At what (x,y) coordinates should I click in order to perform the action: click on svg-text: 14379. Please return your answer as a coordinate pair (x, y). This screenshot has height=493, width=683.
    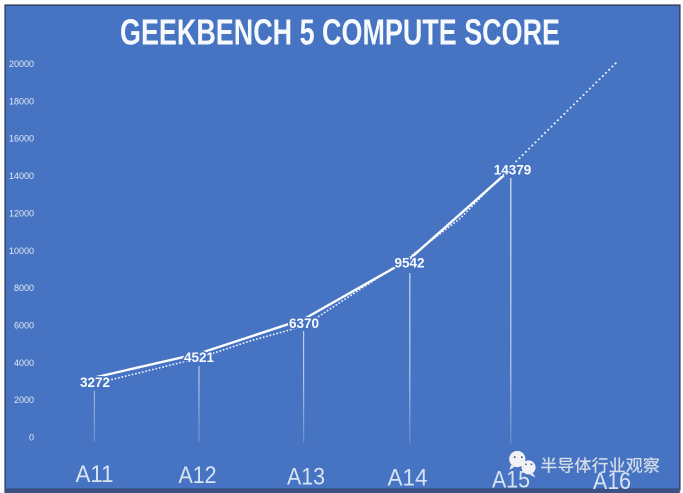
    Looking at the image, I should click on (513, 170).